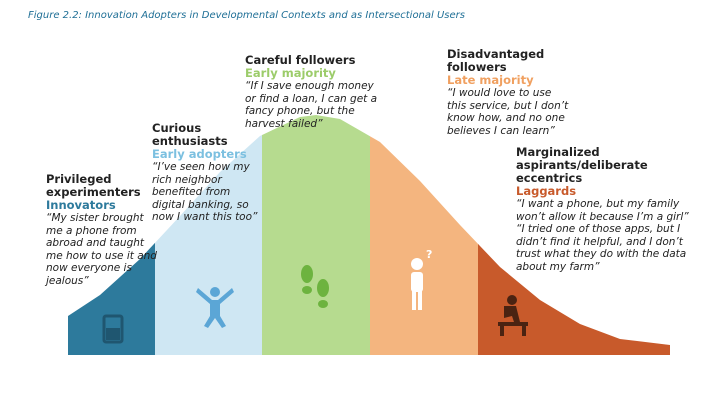  I want to click on early-majority-area, so click(316, 235).